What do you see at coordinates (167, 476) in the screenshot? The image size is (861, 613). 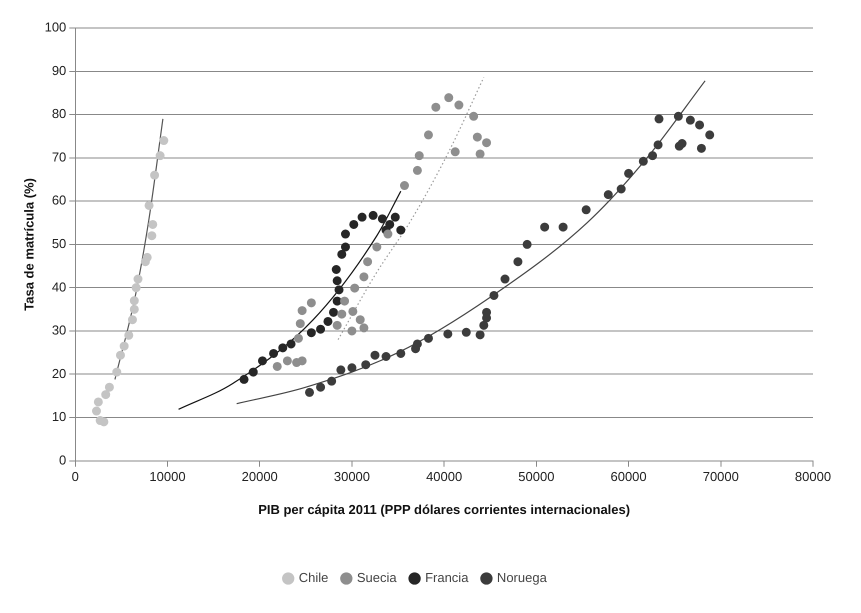 I see `x-tick-label: 10000` at bounding box center [167, 476].